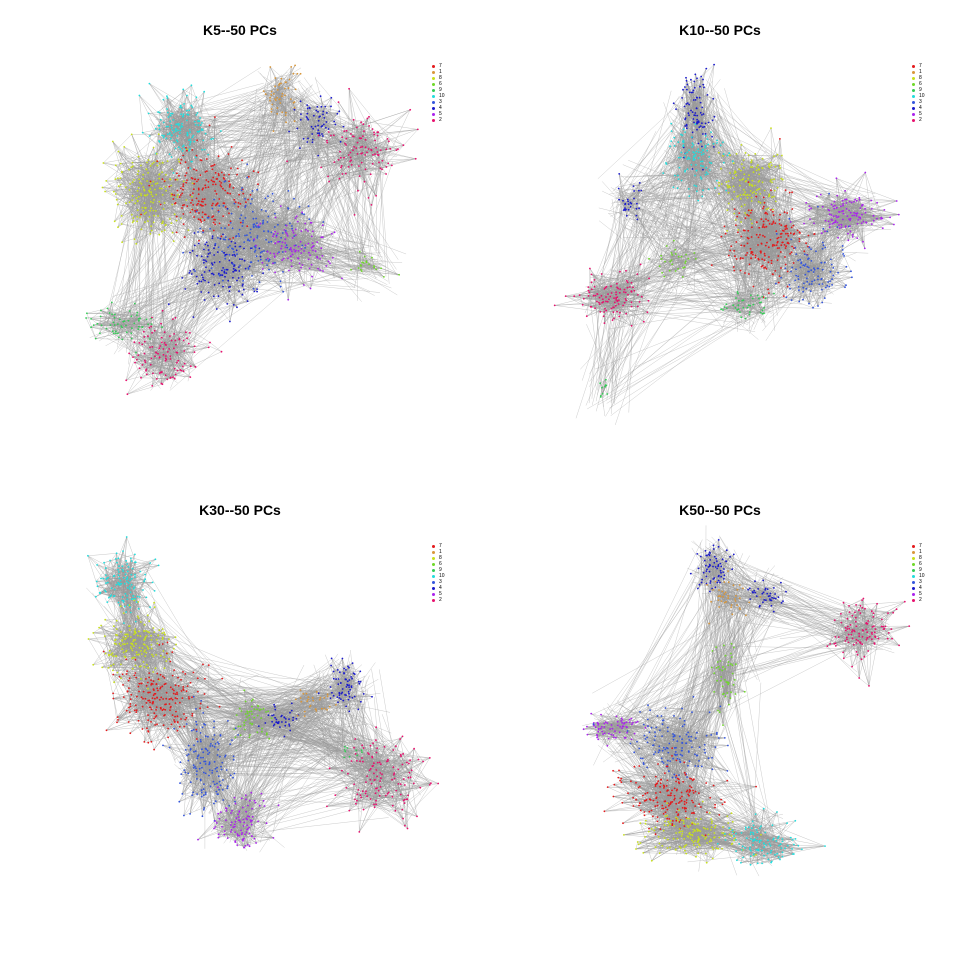 The width and height of the screenshot is (960, 960). I want to click on legend-label: 6, so click(440, 84).